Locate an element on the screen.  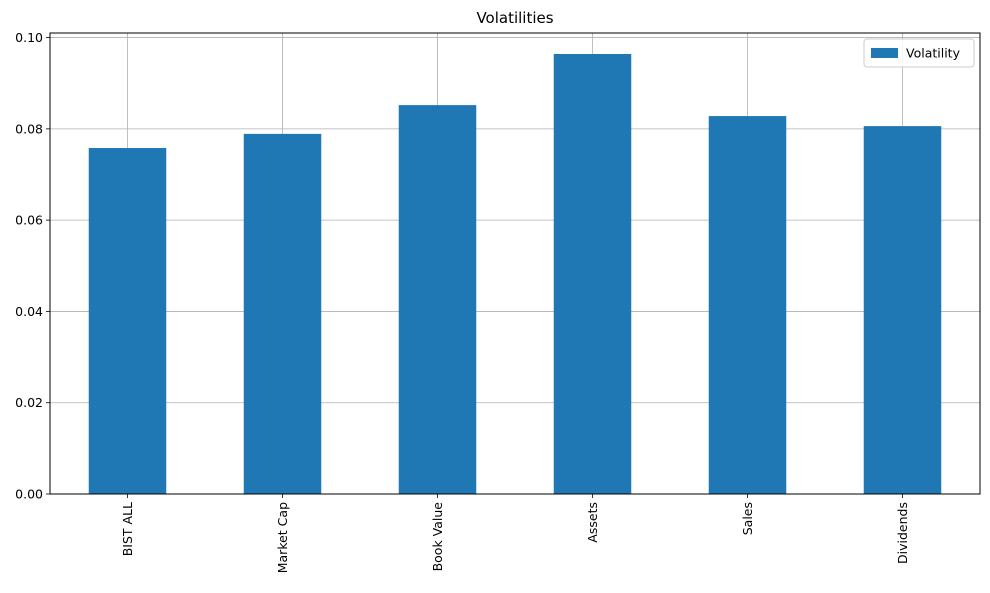
x-tick-label: Assets is located at coordinates (592, 522).